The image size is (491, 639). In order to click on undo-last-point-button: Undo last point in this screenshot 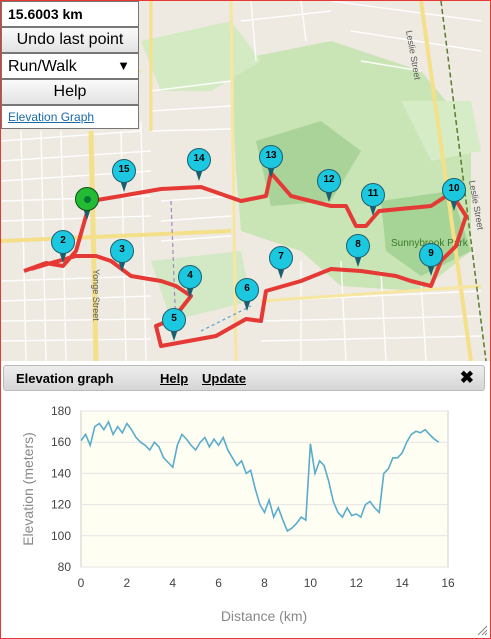, I will do `click(70, 40)`.